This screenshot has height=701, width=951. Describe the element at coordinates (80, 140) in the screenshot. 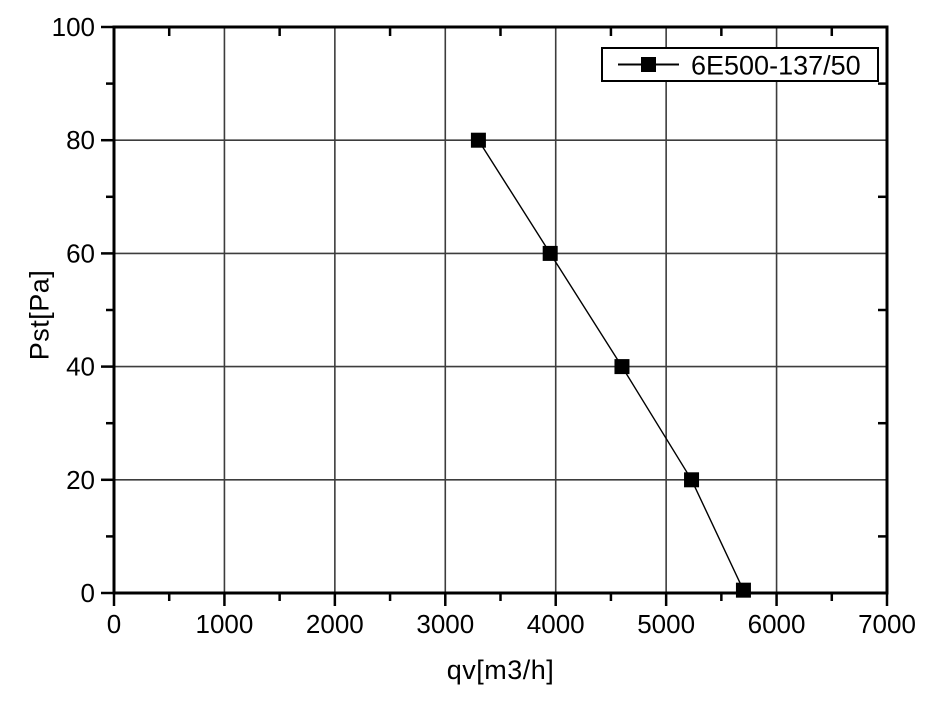

I see `y-tick-label: 80` at that location.